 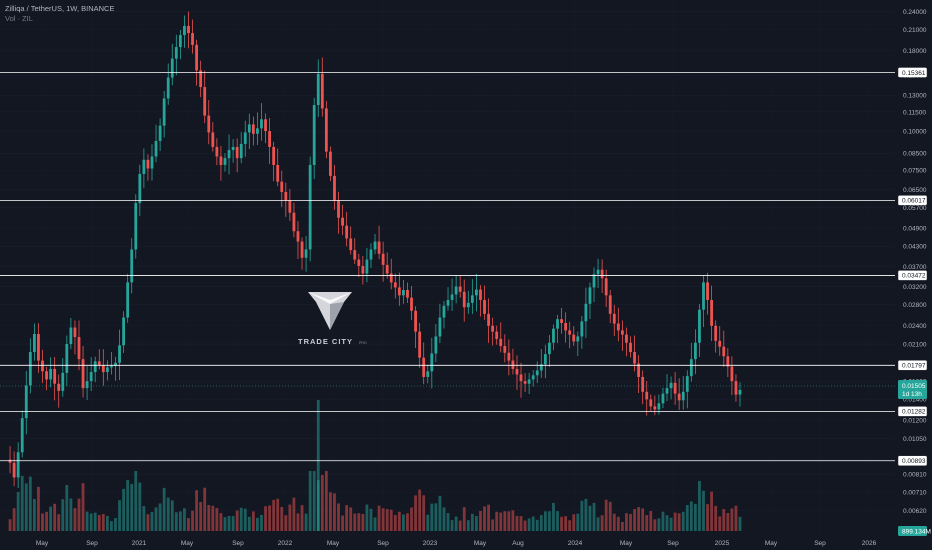 I want to click on y-tick-label: 0.01200, so click(x=915, y=421).